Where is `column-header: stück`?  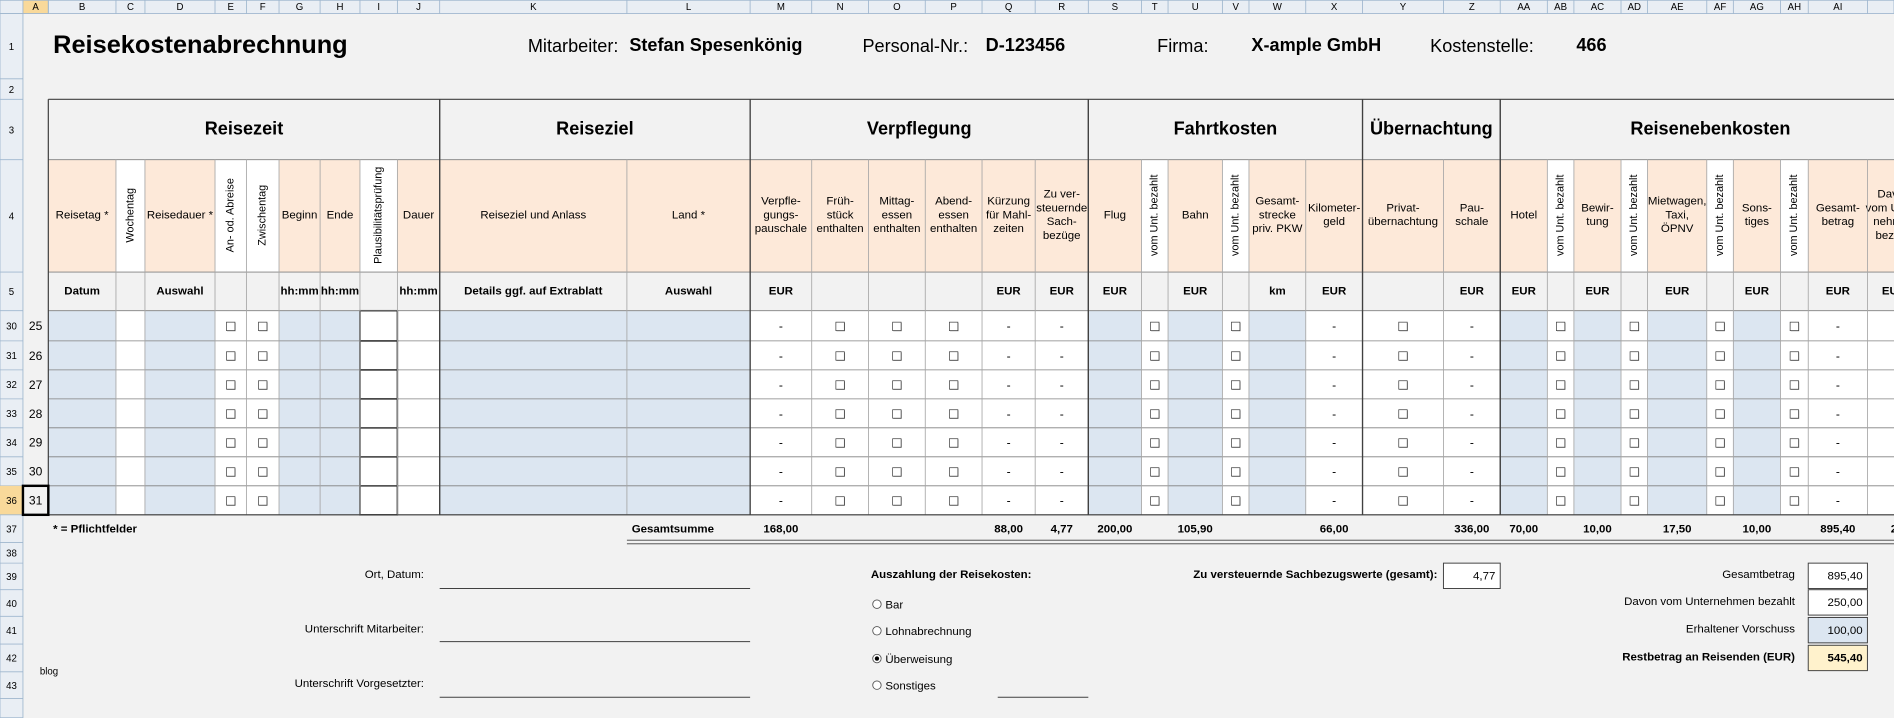
column-header: stück is located at coordinates (840, 215).